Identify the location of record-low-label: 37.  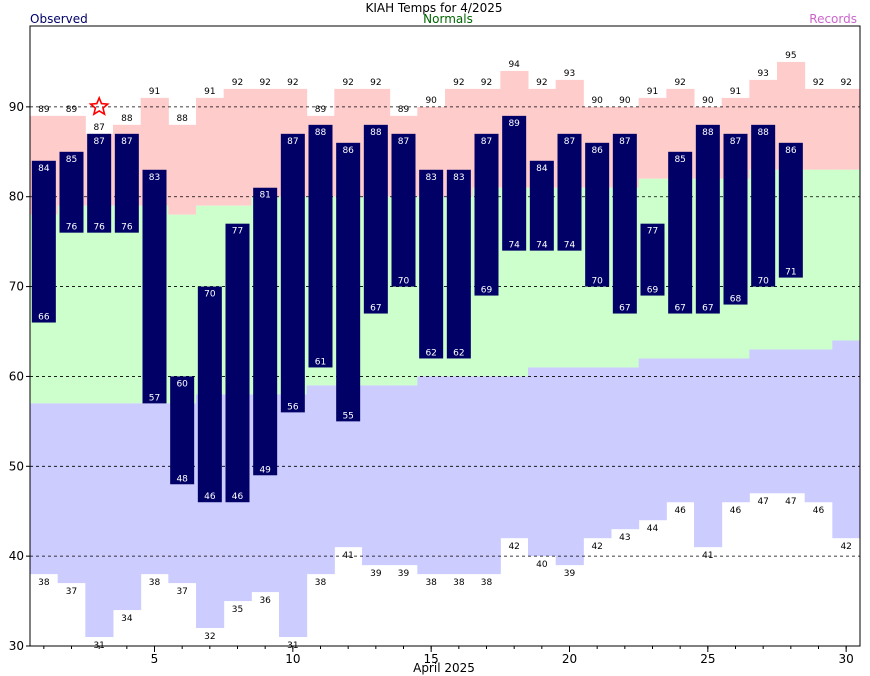
(71, 592).